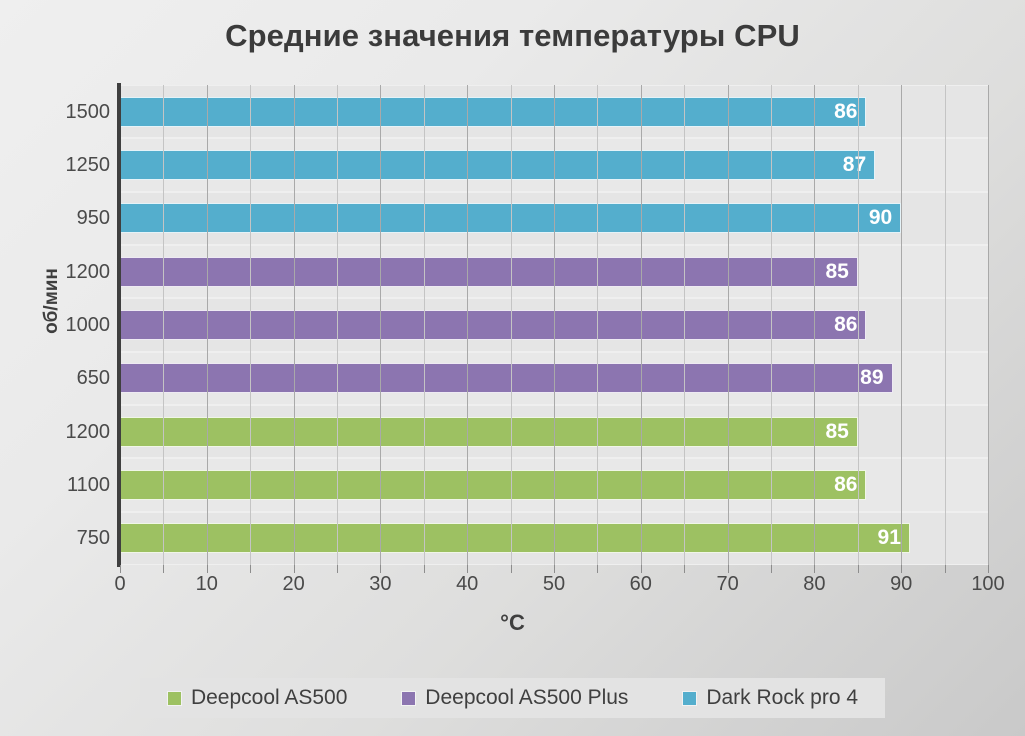  I want to click on y-axis-tick-label: 1000, so click(88, 325).